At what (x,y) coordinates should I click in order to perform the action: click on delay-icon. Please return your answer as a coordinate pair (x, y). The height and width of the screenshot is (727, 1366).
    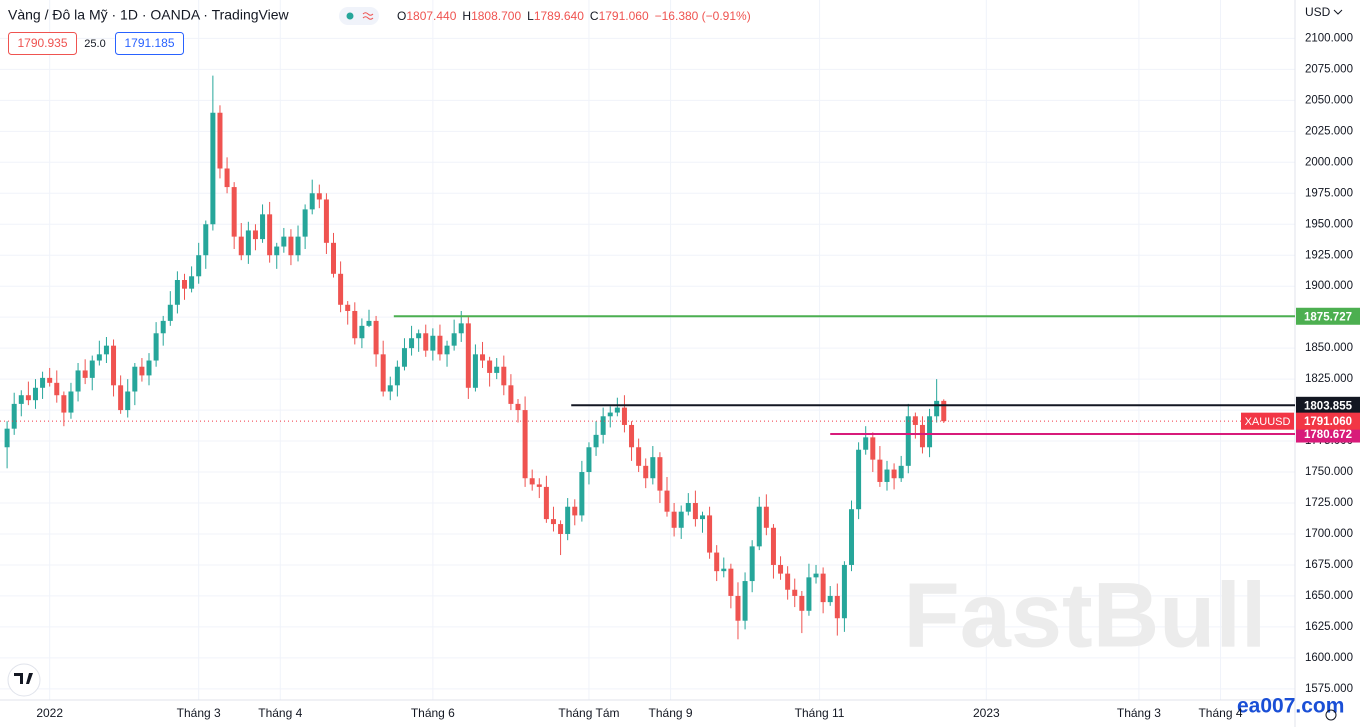
    Looking at the image, I should click on (368, 16).